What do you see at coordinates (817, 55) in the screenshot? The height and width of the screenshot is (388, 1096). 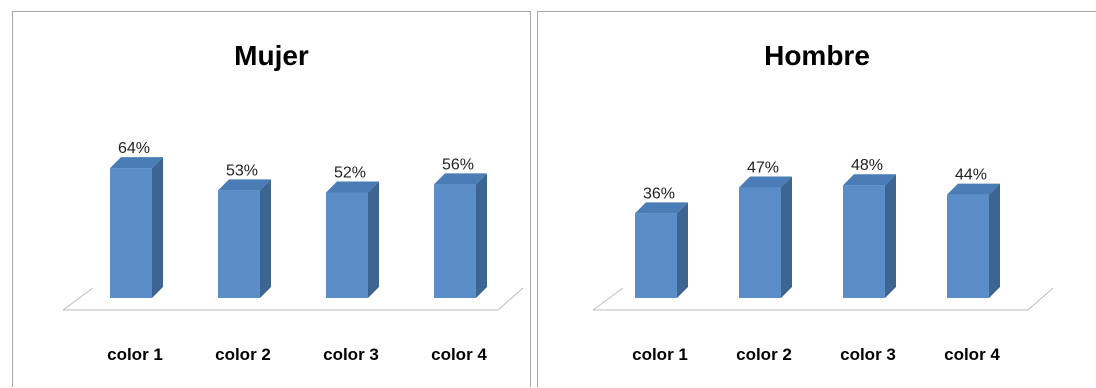 I see `chart-title: Hombre` at bounding box center [817, 55].